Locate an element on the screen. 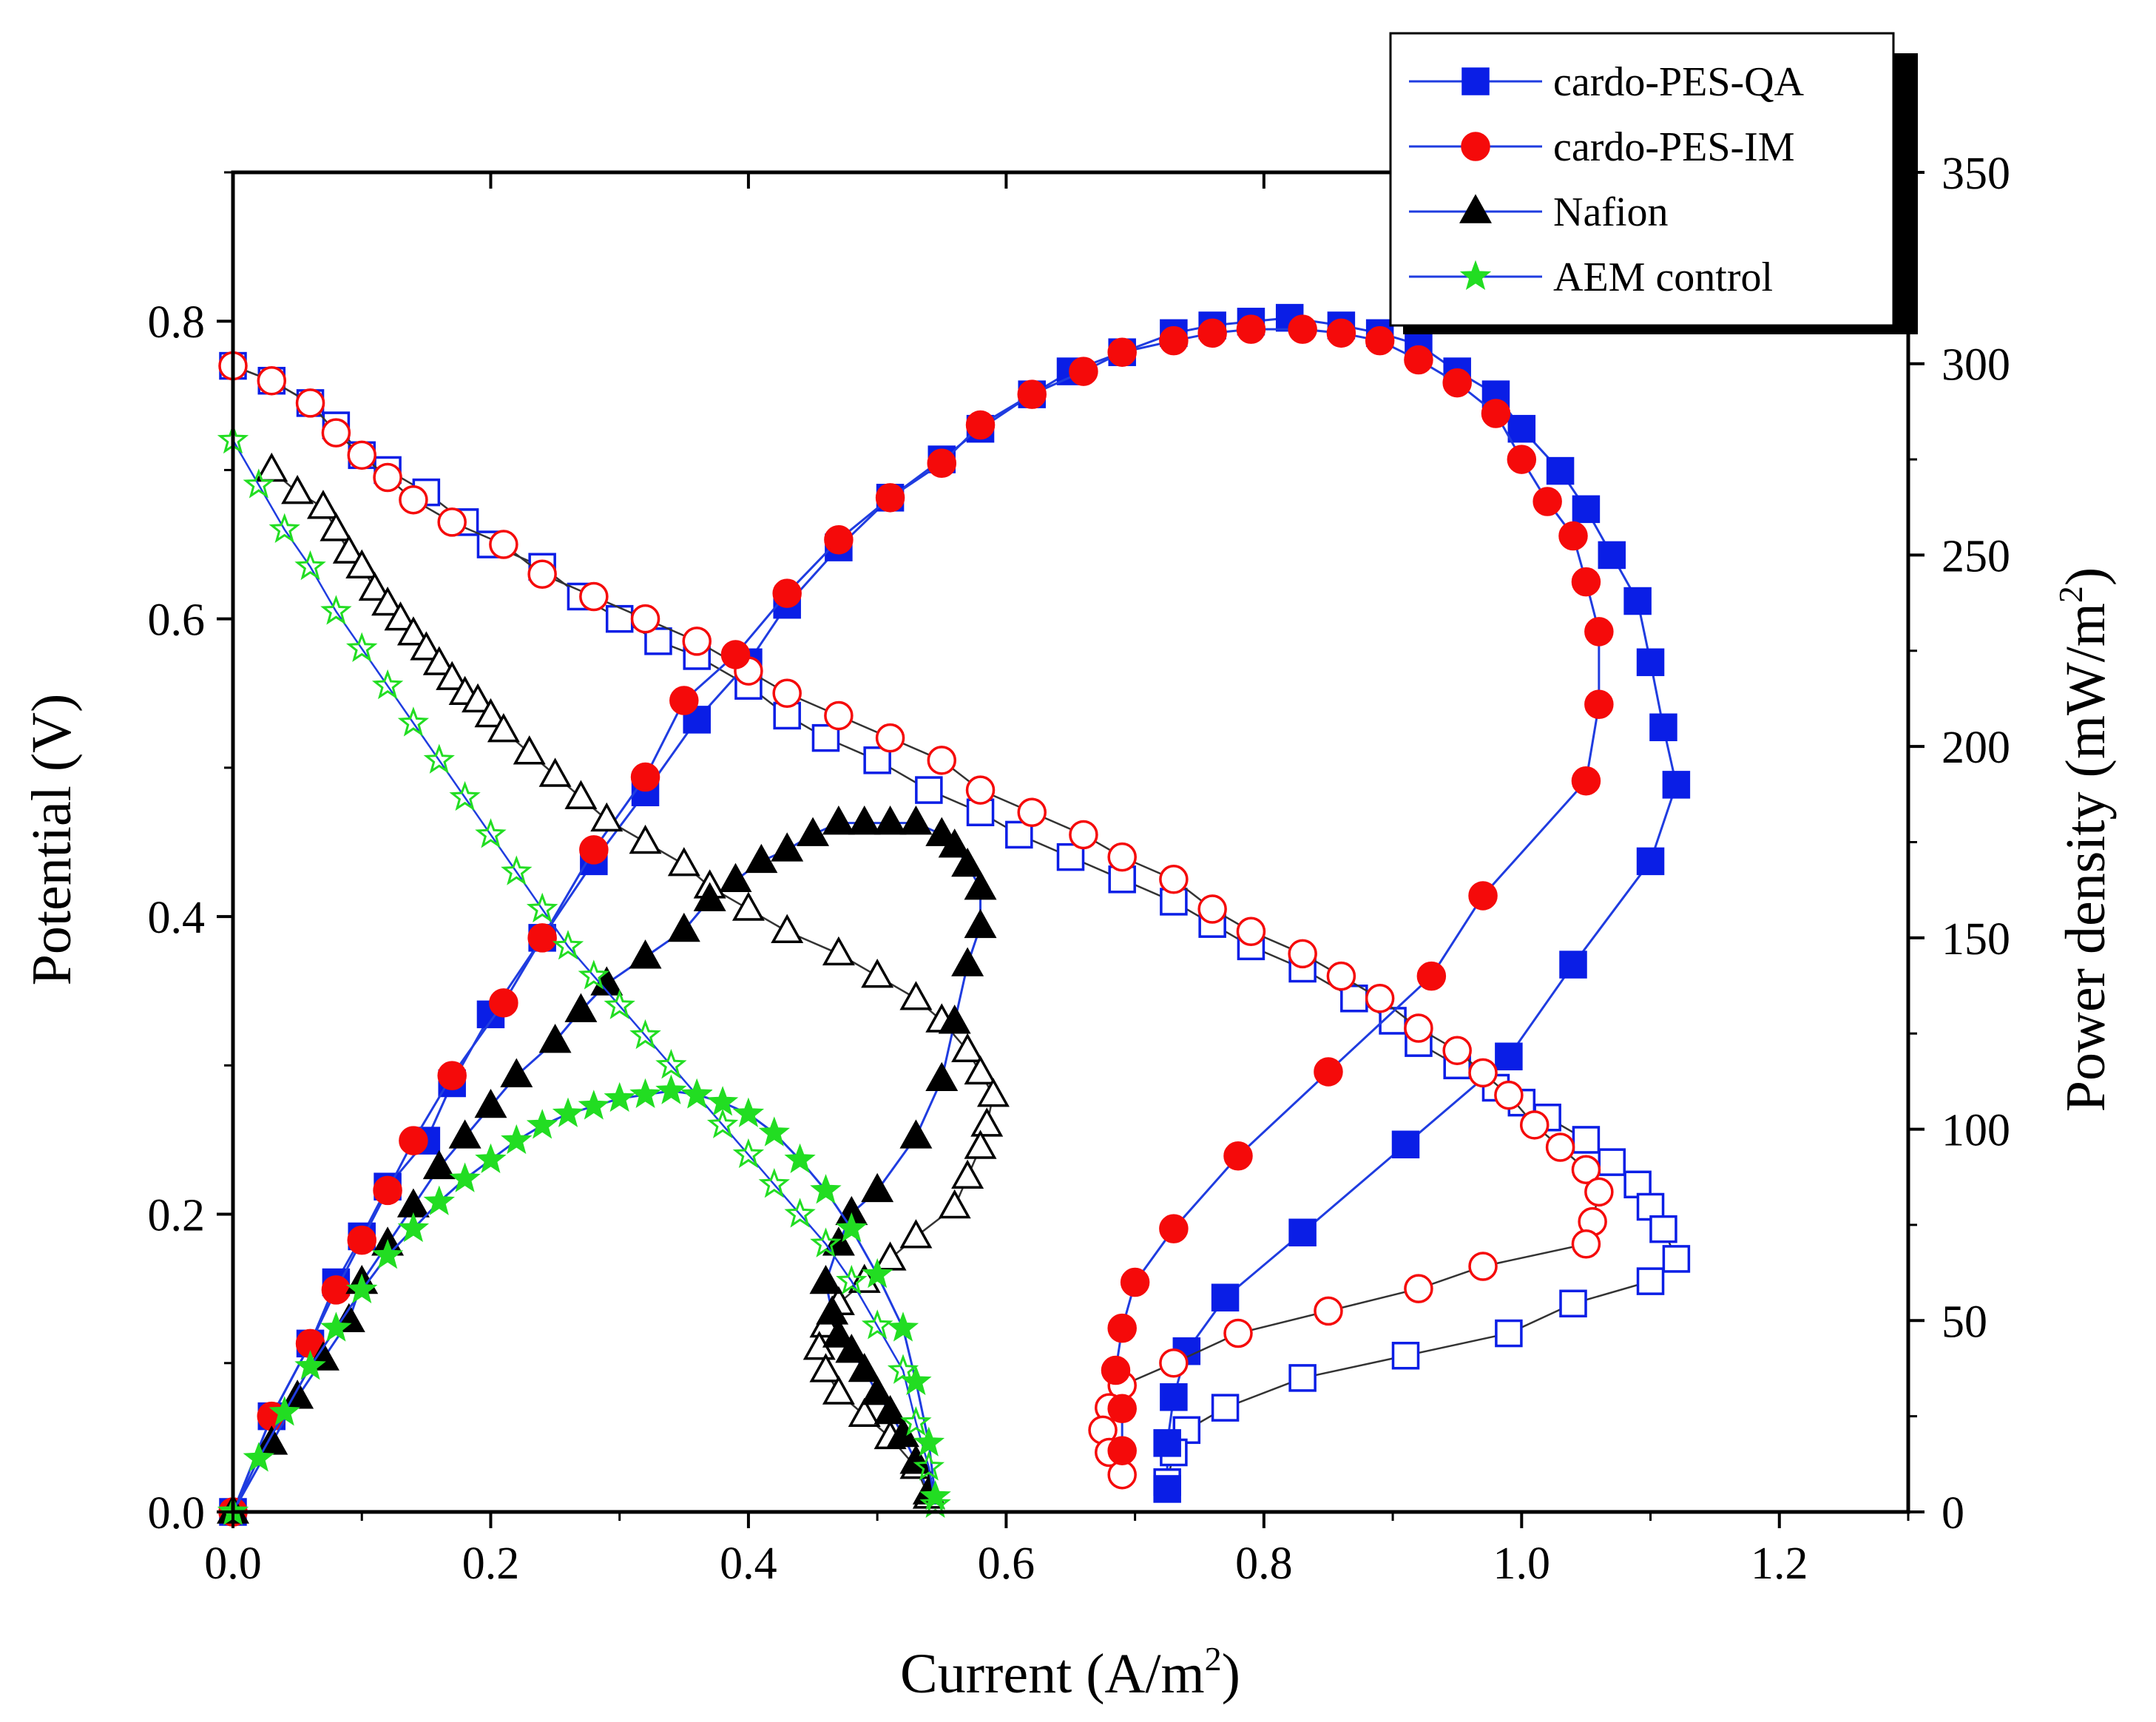 The height and width of the screenshot is (1722, 2156). y-tick-label: 0.4 is located at coordinates (177, 918).